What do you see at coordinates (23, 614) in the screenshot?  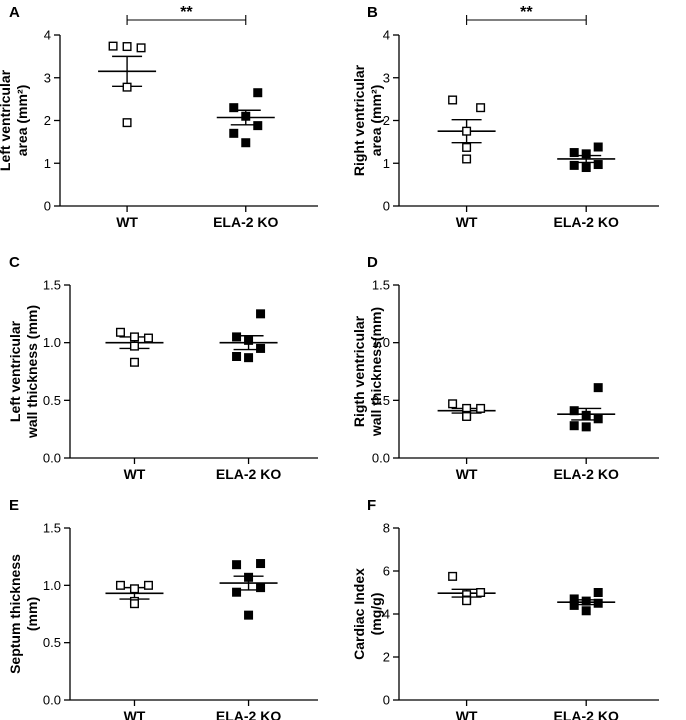 I see `y-axis-label: Septum thickness(mm)` at bounding box center [23, 614].